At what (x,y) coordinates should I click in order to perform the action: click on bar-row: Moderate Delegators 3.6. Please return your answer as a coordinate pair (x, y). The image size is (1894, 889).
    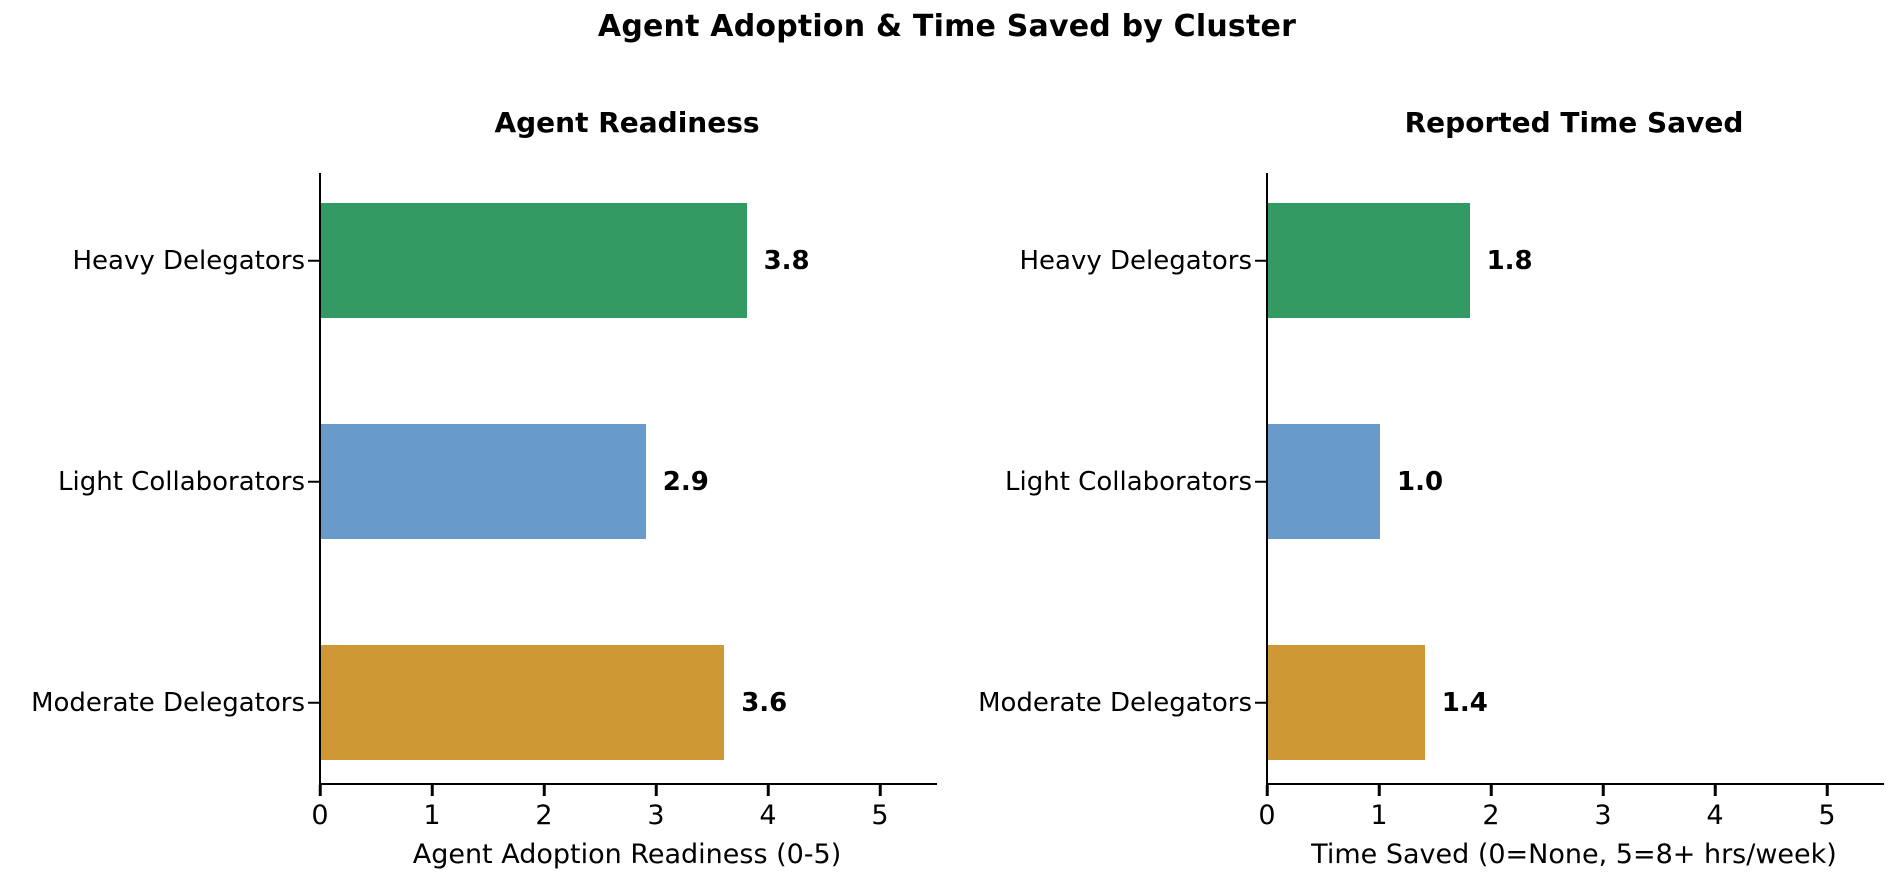
    Looking at the image, I should click on (484, 702).